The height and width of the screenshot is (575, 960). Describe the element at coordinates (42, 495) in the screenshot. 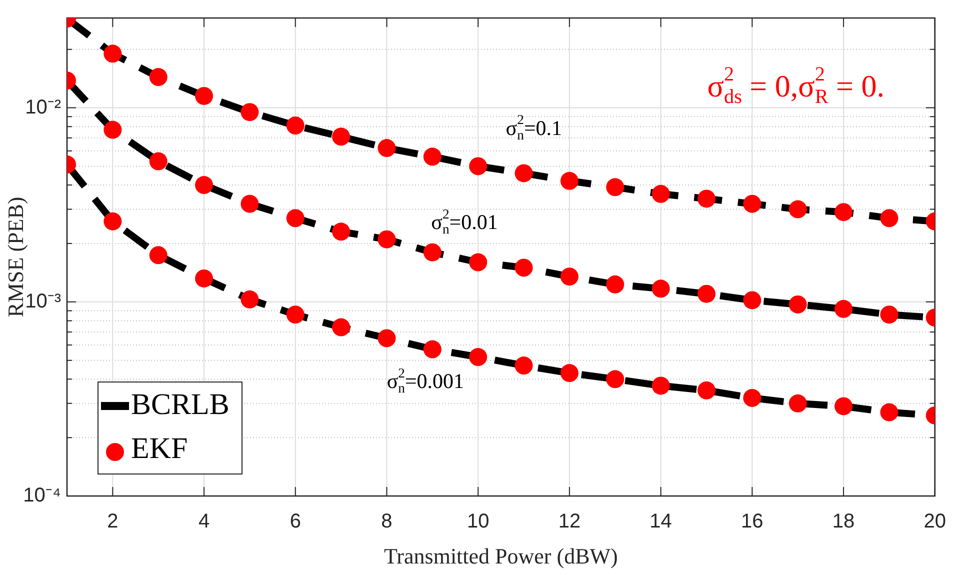

I see `y-tick-label: 10⁻⁴` at that location.